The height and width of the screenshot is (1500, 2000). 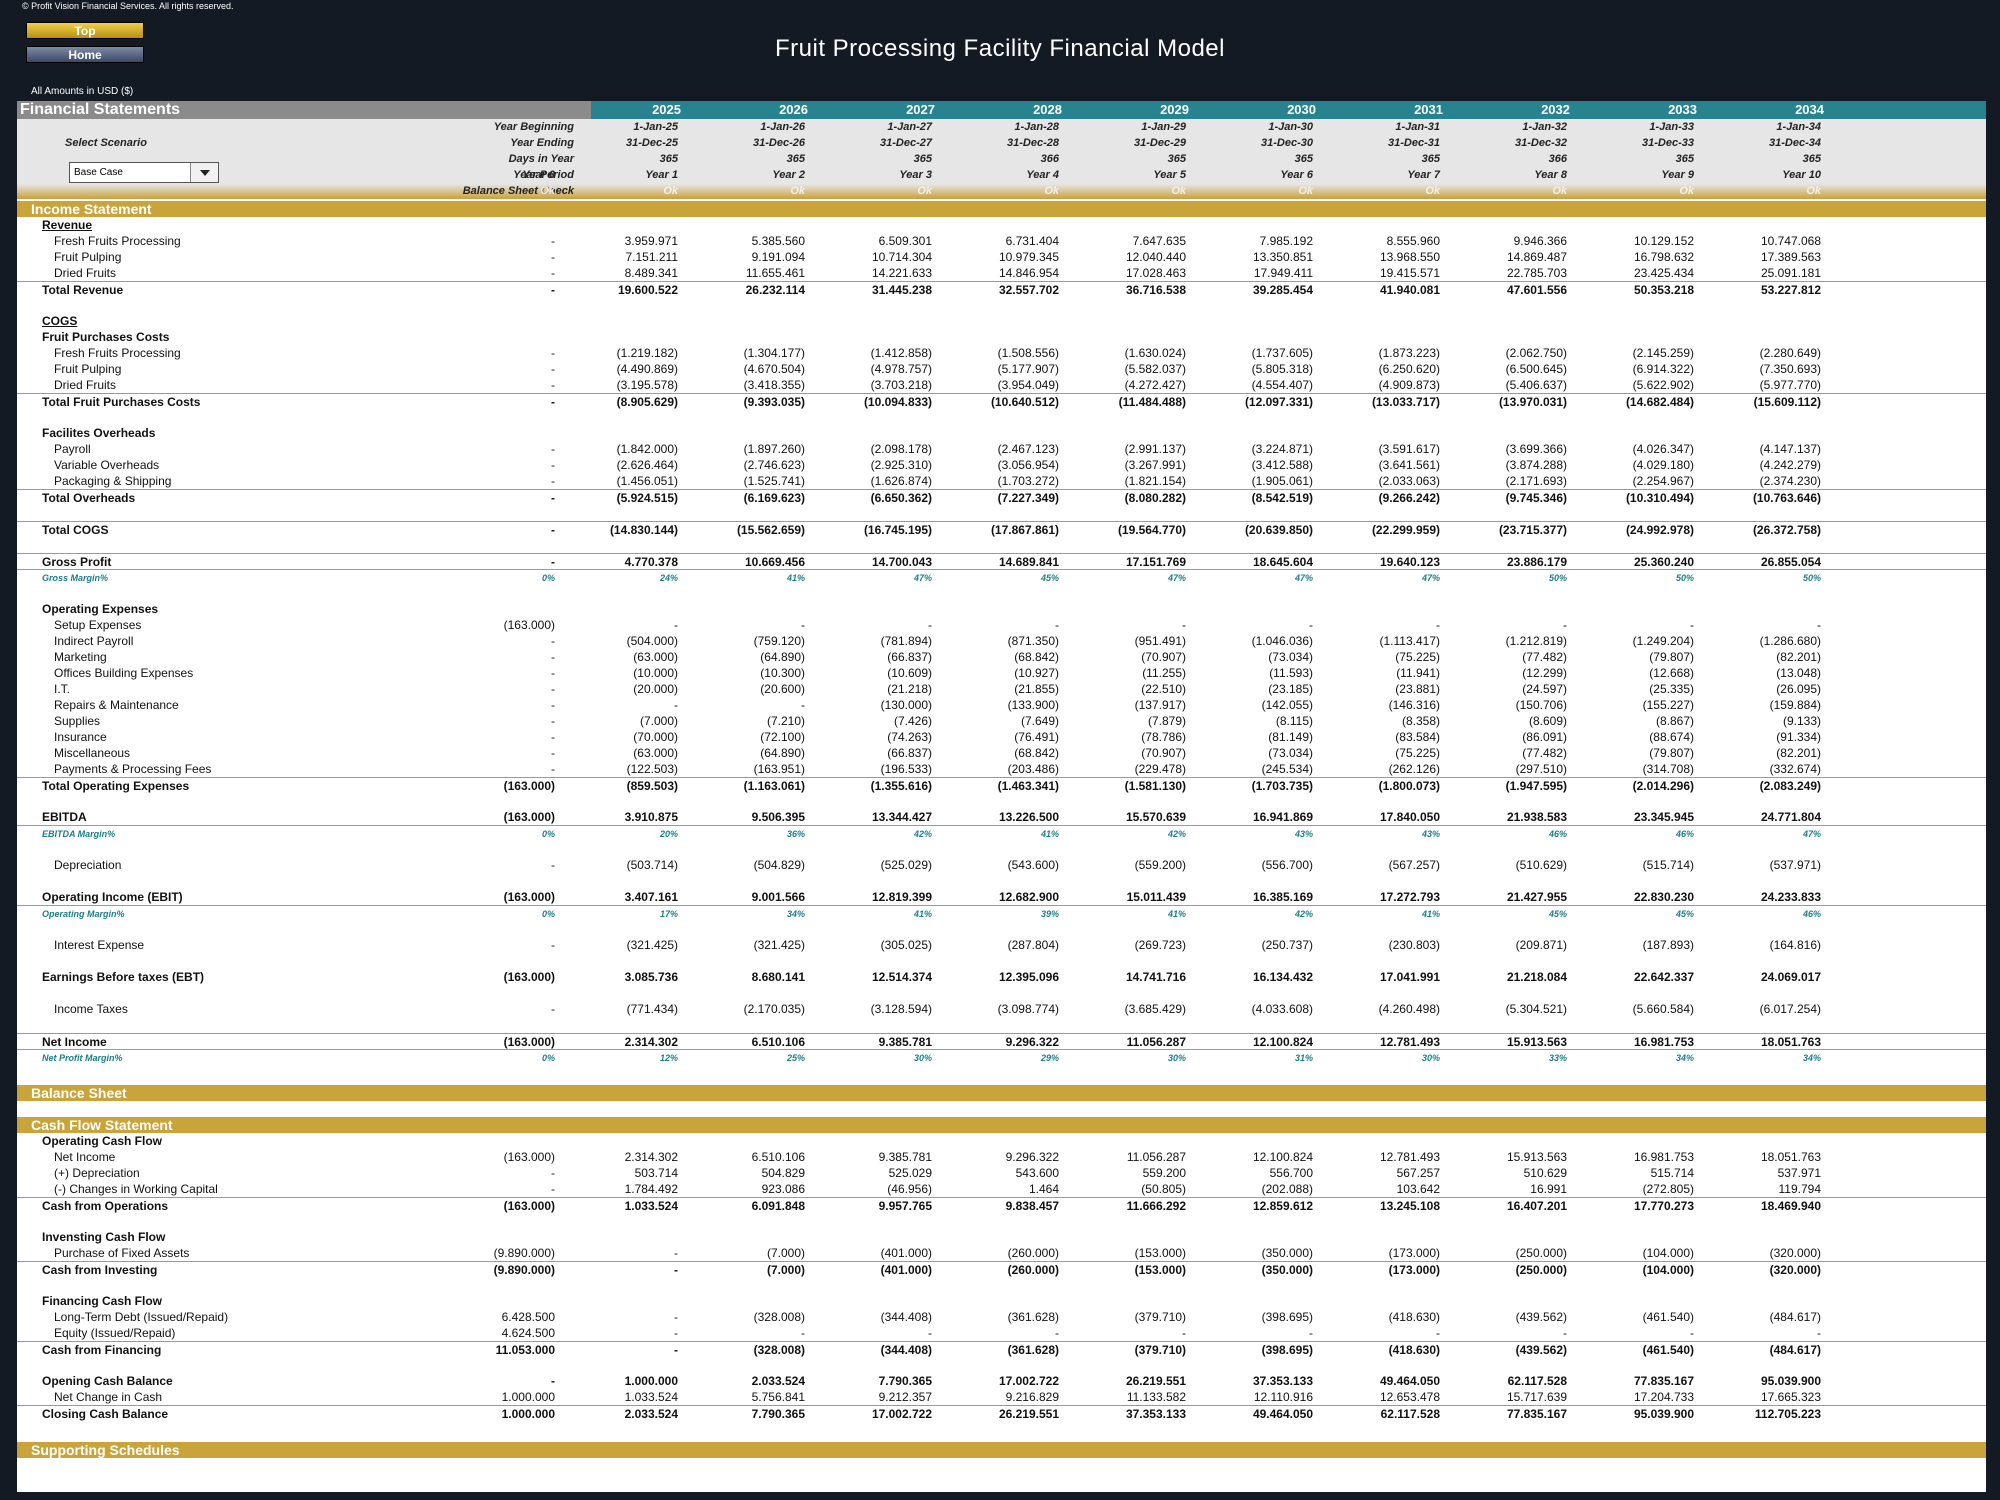 What do you see at coordinates (1409, 449) in the screenshot?
I see `cell-value: (3.591.617)` at bounding box center [1409, 449].